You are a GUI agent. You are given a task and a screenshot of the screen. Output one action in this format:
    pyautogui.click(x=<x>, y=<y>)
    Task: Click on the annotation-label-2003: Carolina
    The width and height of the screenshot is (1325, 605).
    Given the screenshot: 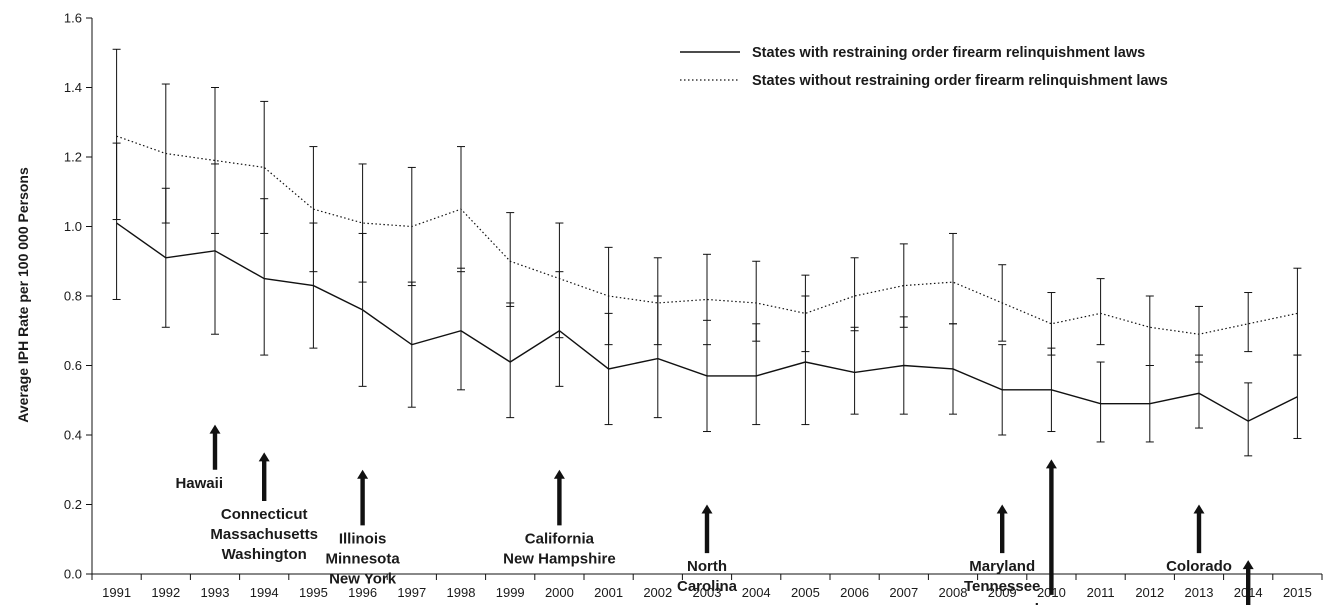 What is the action you would take?
    pyautogui.click(x=707, y=586)
    